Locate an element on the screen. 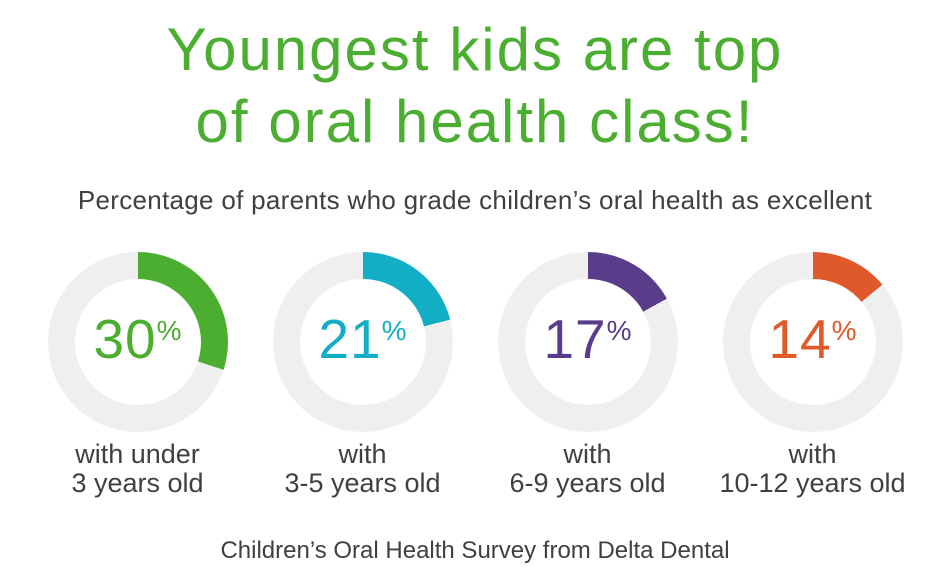  donut-hole: 21 % is located at coordinates (362, 342).